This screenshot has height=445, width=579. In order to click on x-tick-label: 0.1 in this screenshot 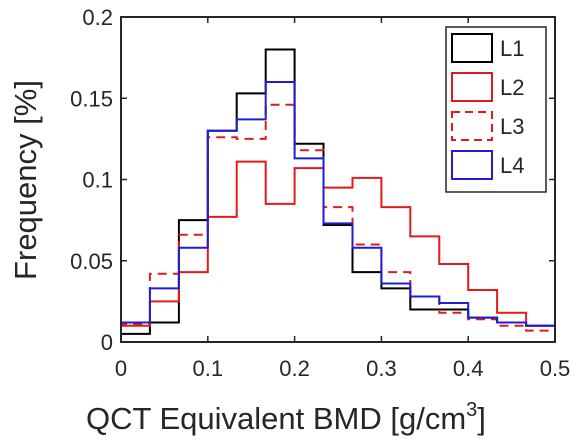, I will do `click(208, 368)`.